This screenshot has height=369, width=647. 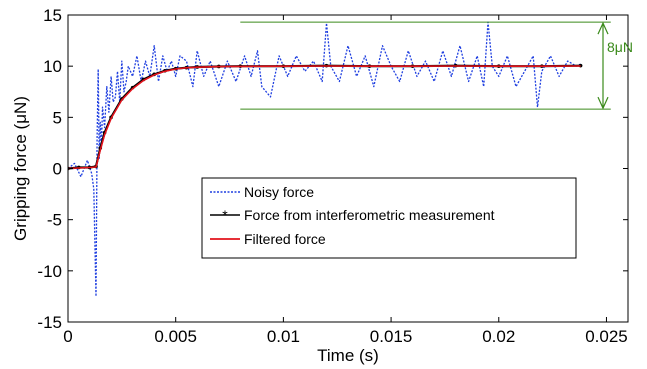 I want to click on x-tick-label: 0.015, so click(x=391, y=336).